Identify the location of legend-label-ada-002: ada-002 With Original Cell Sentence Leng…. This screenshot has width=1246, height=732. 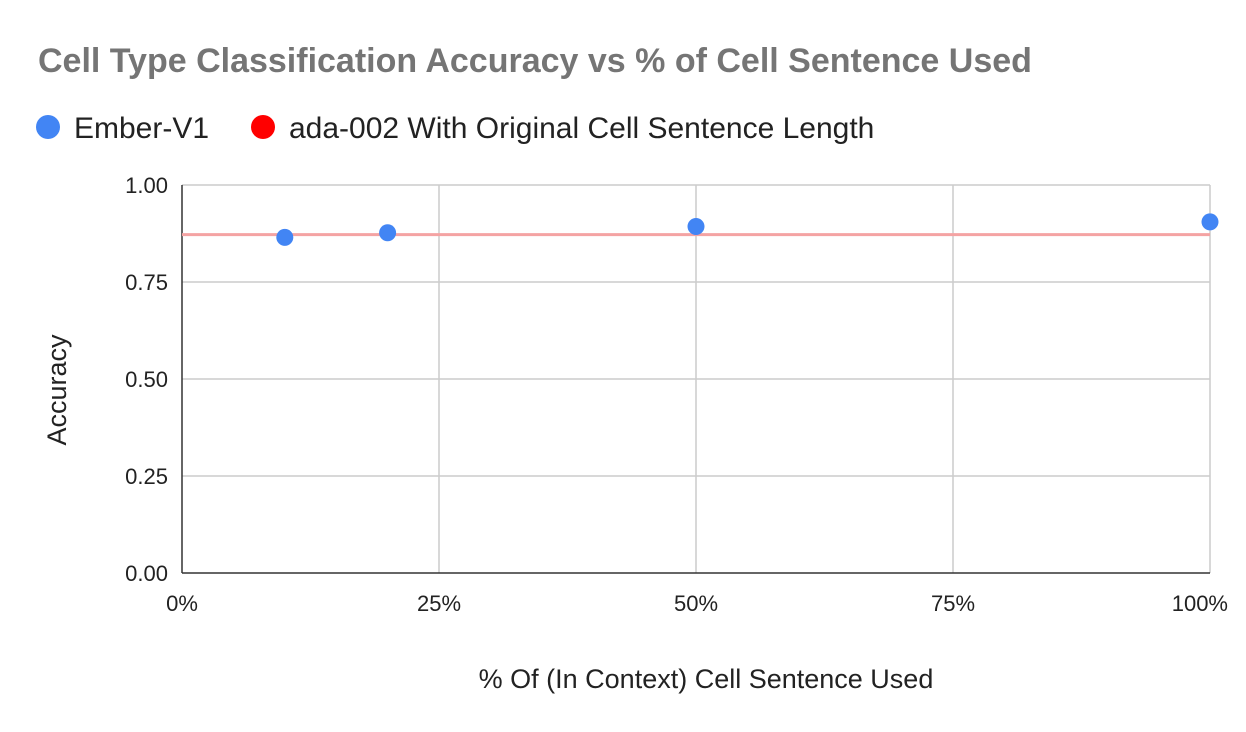
(581, 128).